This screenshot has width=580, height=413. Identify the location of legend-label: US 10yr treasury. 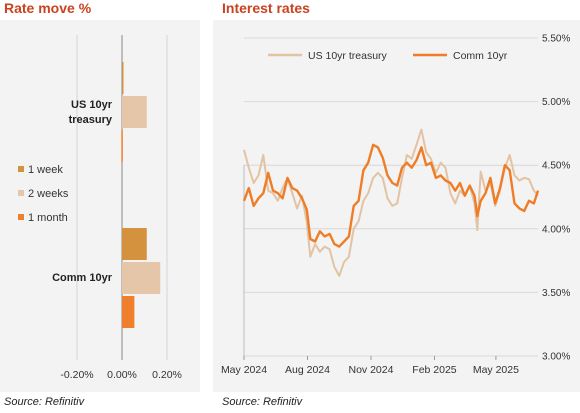
(348, 56).